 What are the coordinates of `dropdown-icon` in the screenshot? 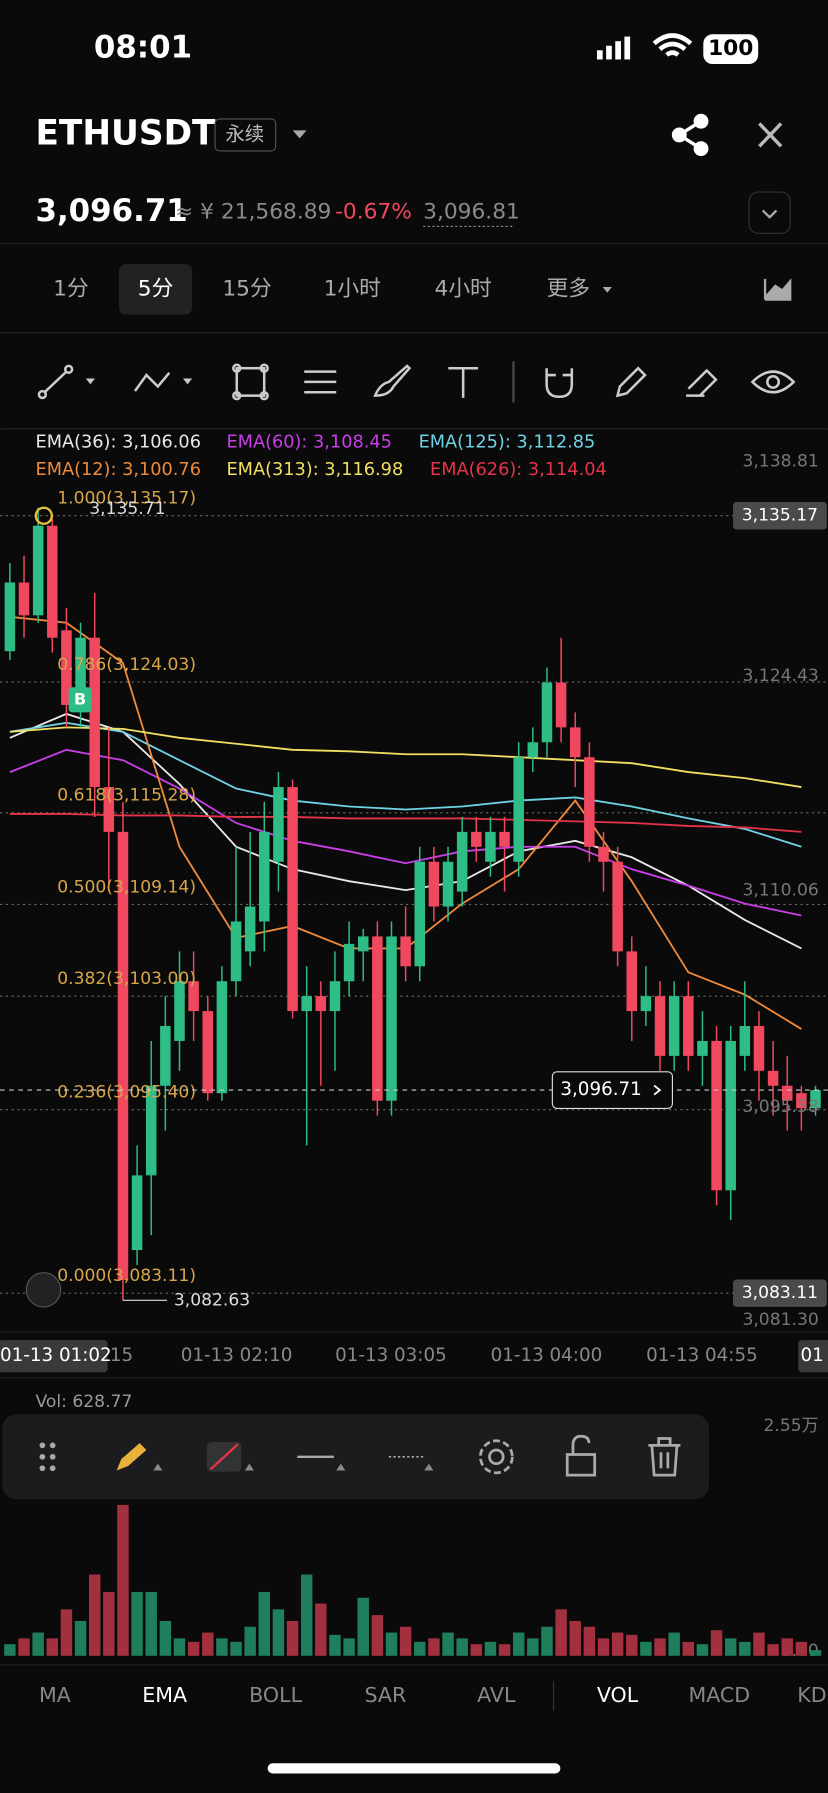 It's located at (299, 134).